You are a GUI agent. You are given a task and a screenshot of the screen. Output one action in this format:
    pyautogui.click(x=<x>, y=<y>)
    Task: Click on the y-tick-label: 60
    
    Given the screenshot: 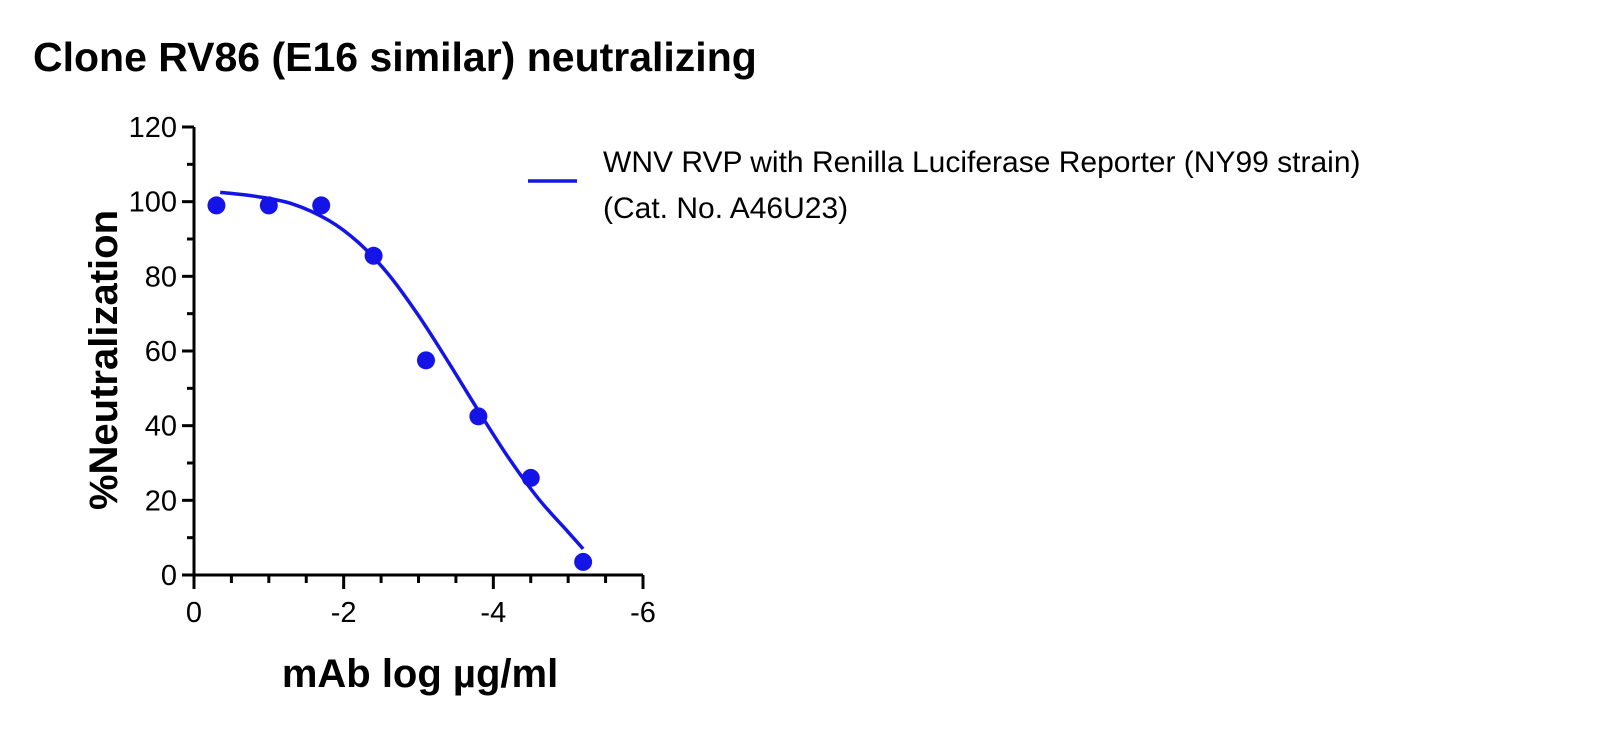 What is the action you would take?
    pyautogui.click(x=161, y=352)
    